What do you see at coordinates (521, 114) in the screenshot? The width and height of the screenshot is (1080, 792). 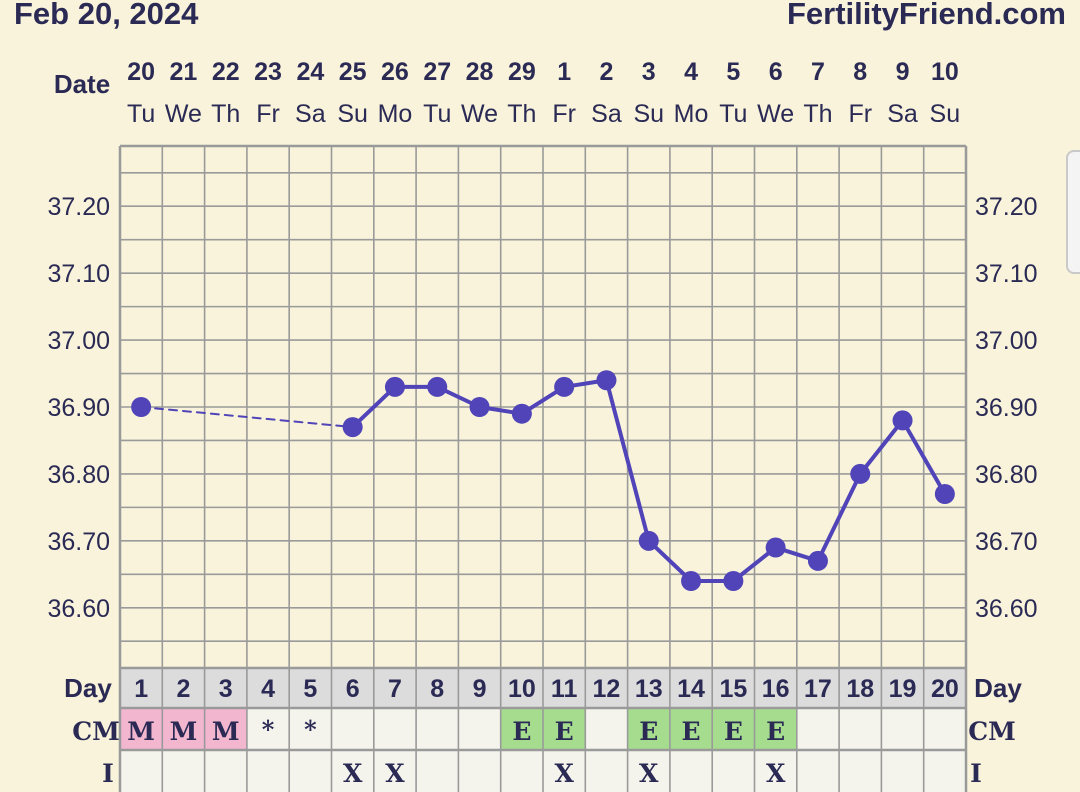 I see `weekday-label: Th` at bounding box center [521, 114].